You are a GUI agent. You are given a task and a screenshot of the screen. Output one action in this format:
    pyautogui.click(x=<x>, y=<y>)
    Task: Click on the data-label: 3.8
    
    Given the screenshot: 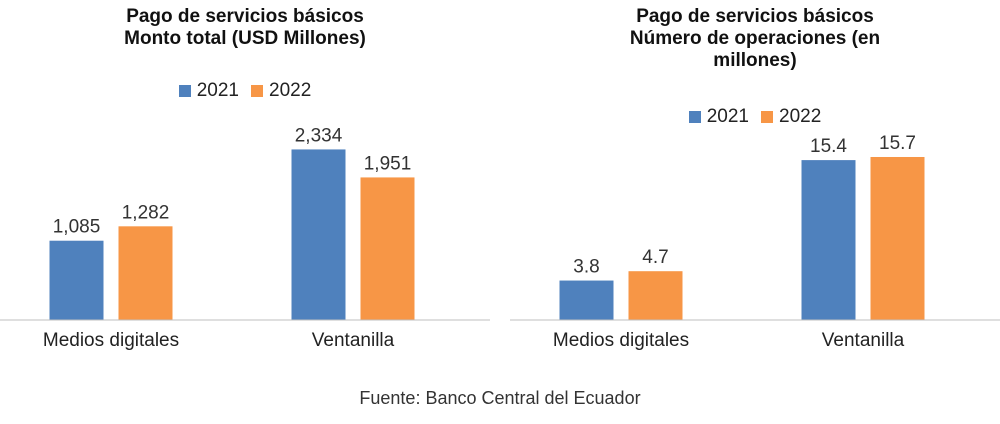 What is the action you would take?
    pyautogui.click(x=586, y=267)
    